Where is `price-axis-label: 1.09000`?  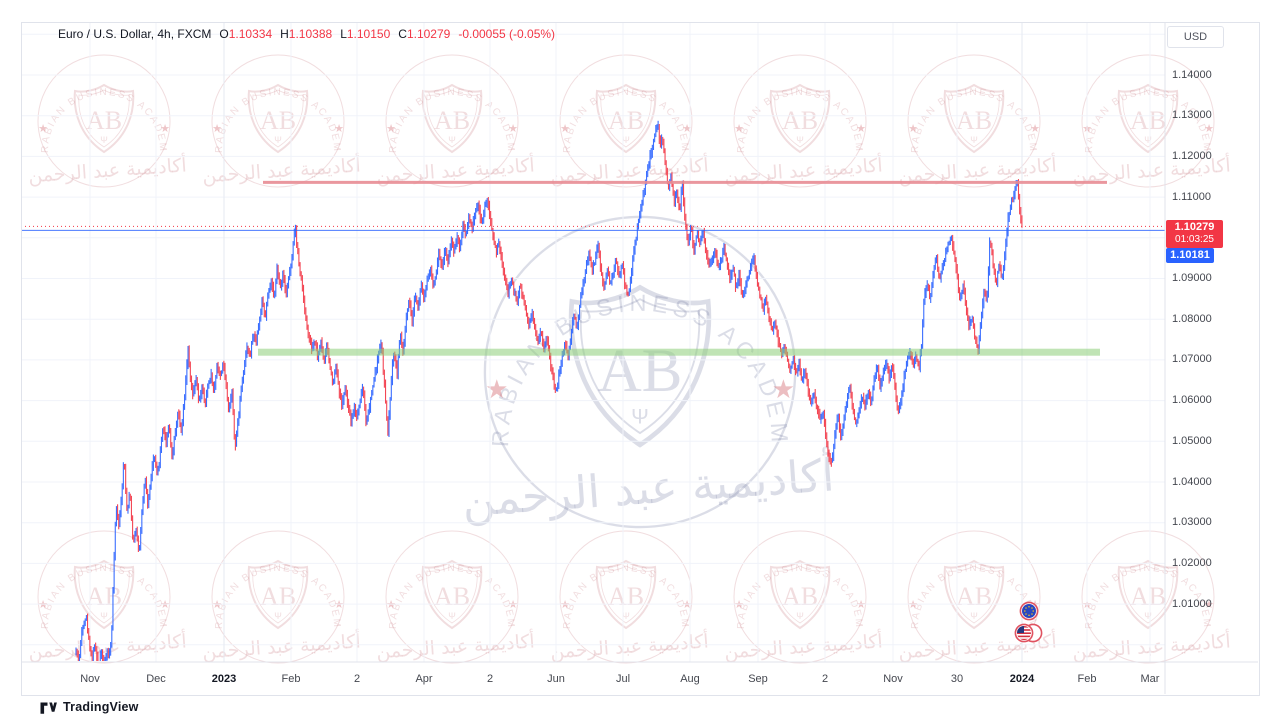 price-axis-label: 1.09000 is located at coordinates (1192, 278).